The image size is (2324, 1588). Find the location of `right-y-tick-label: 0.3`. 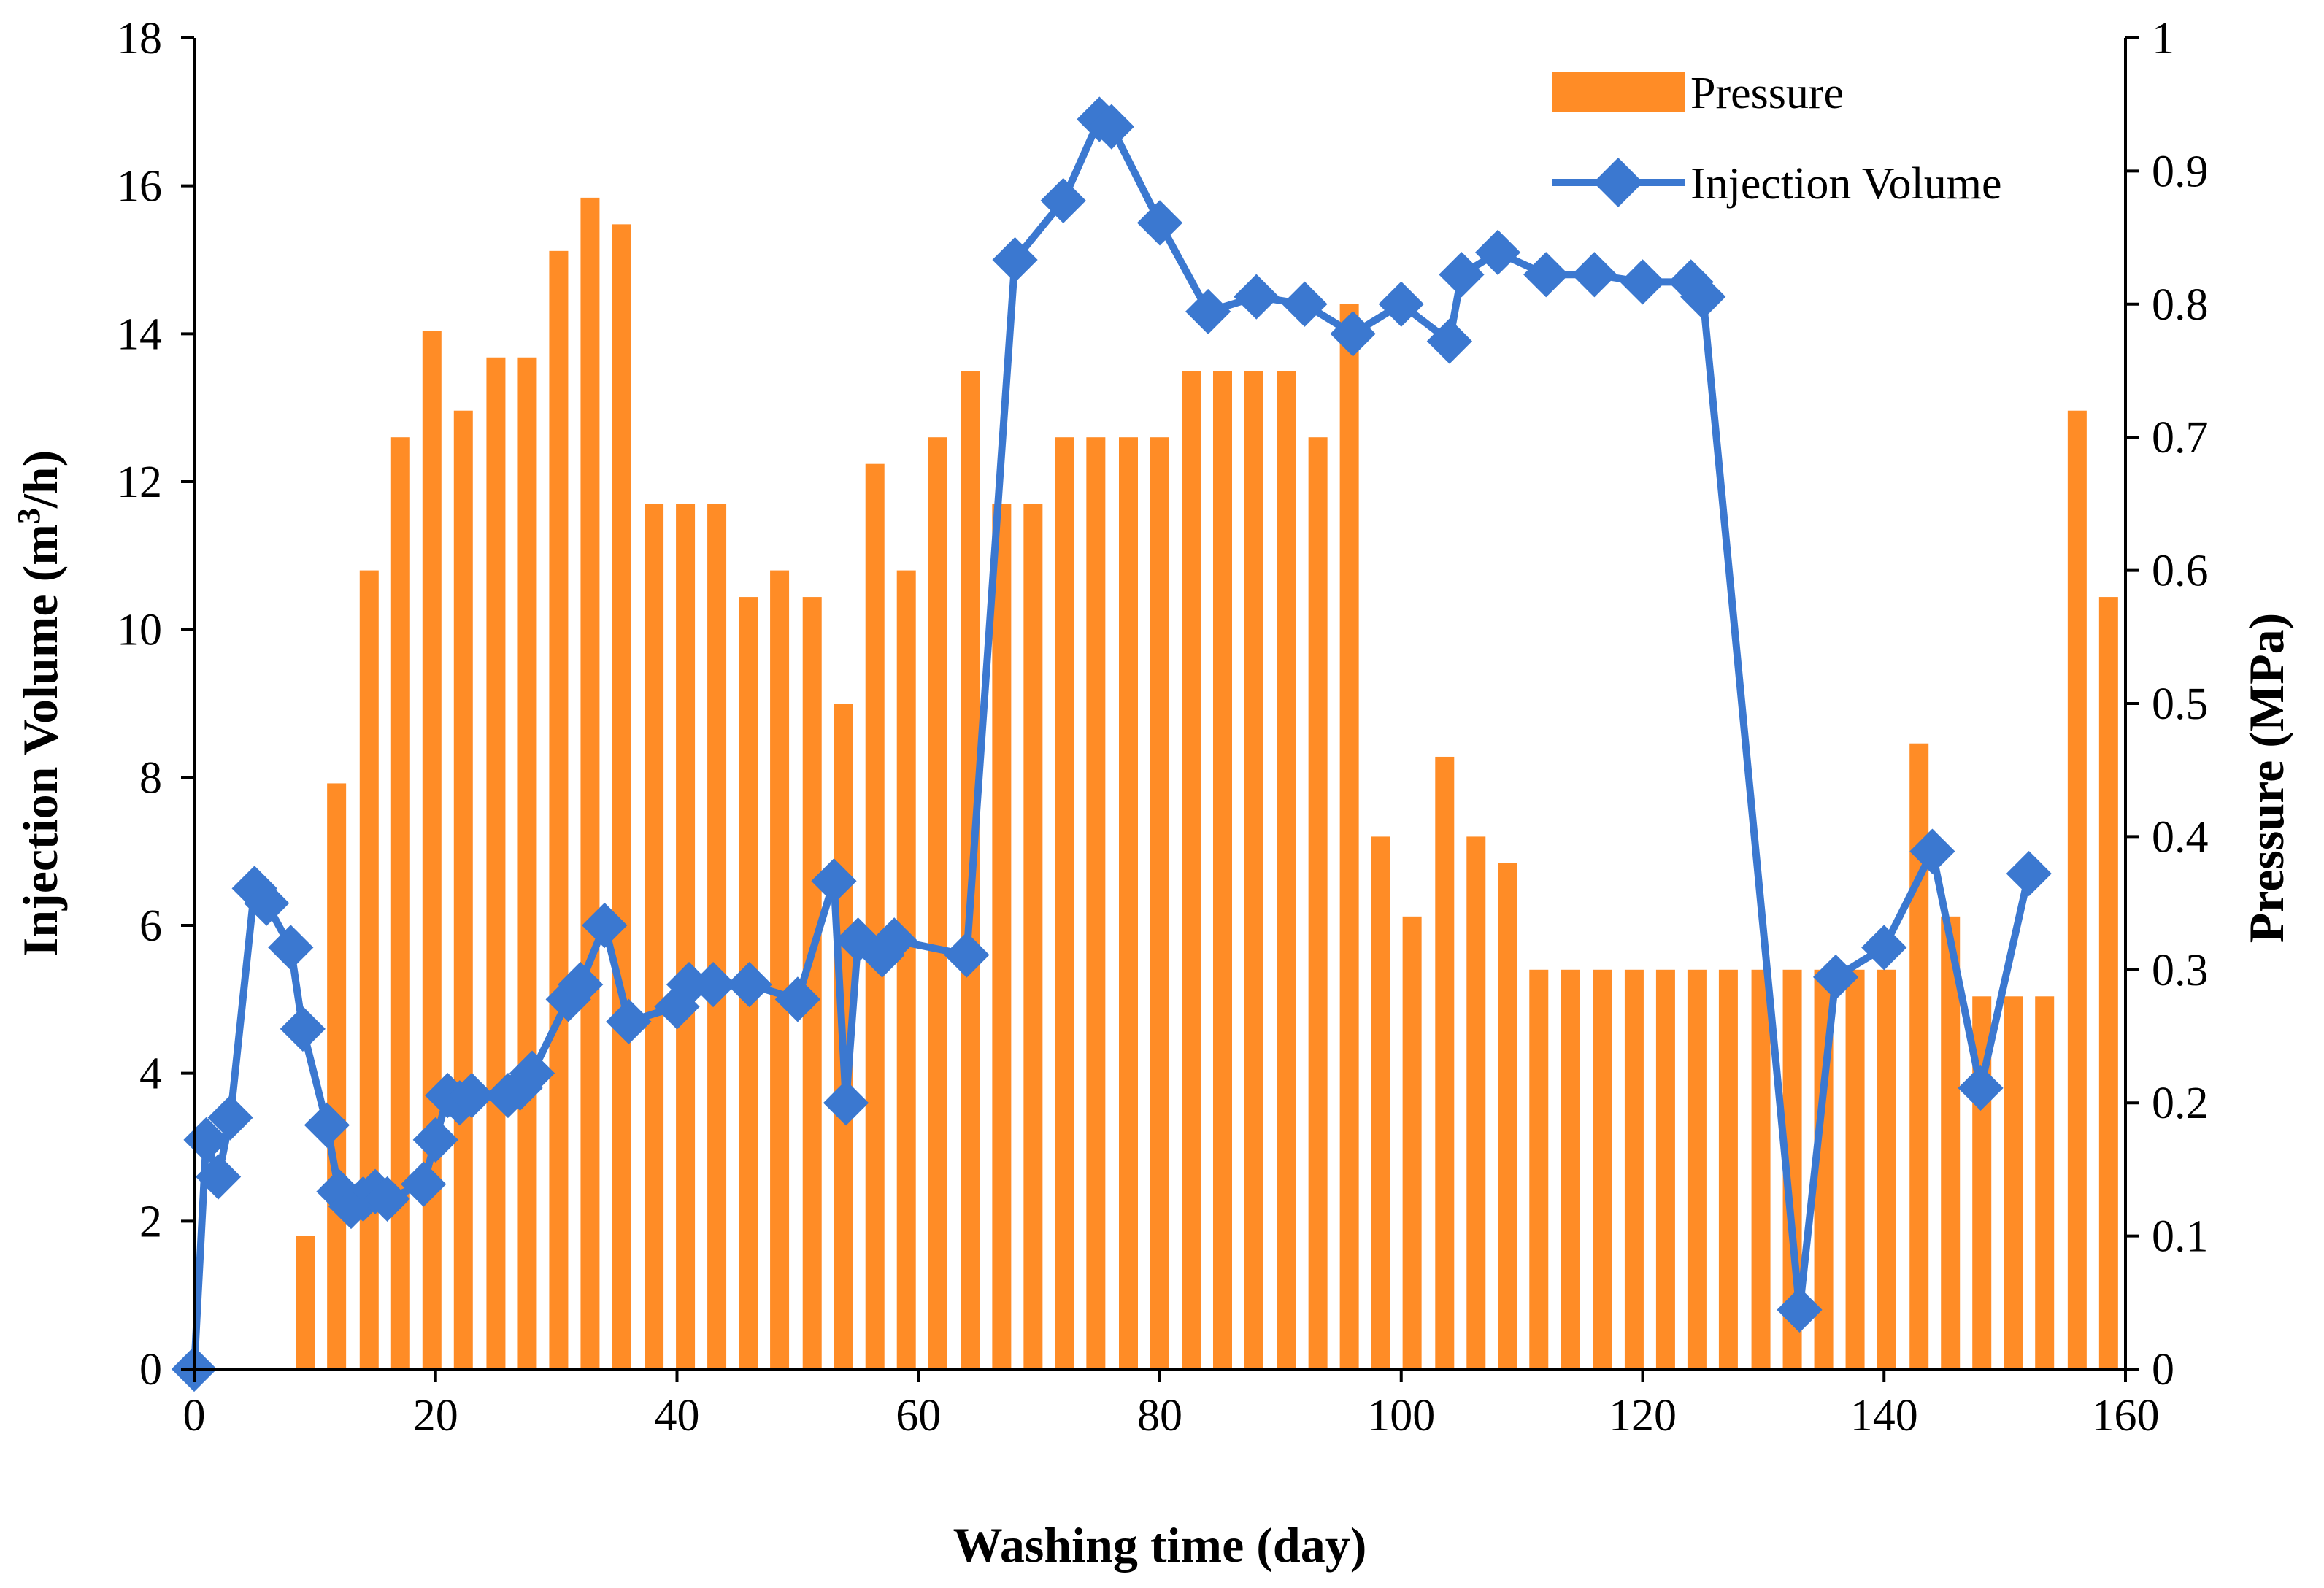

right-y-tick-label: 0.3 is located at coordinates (2180, 970).